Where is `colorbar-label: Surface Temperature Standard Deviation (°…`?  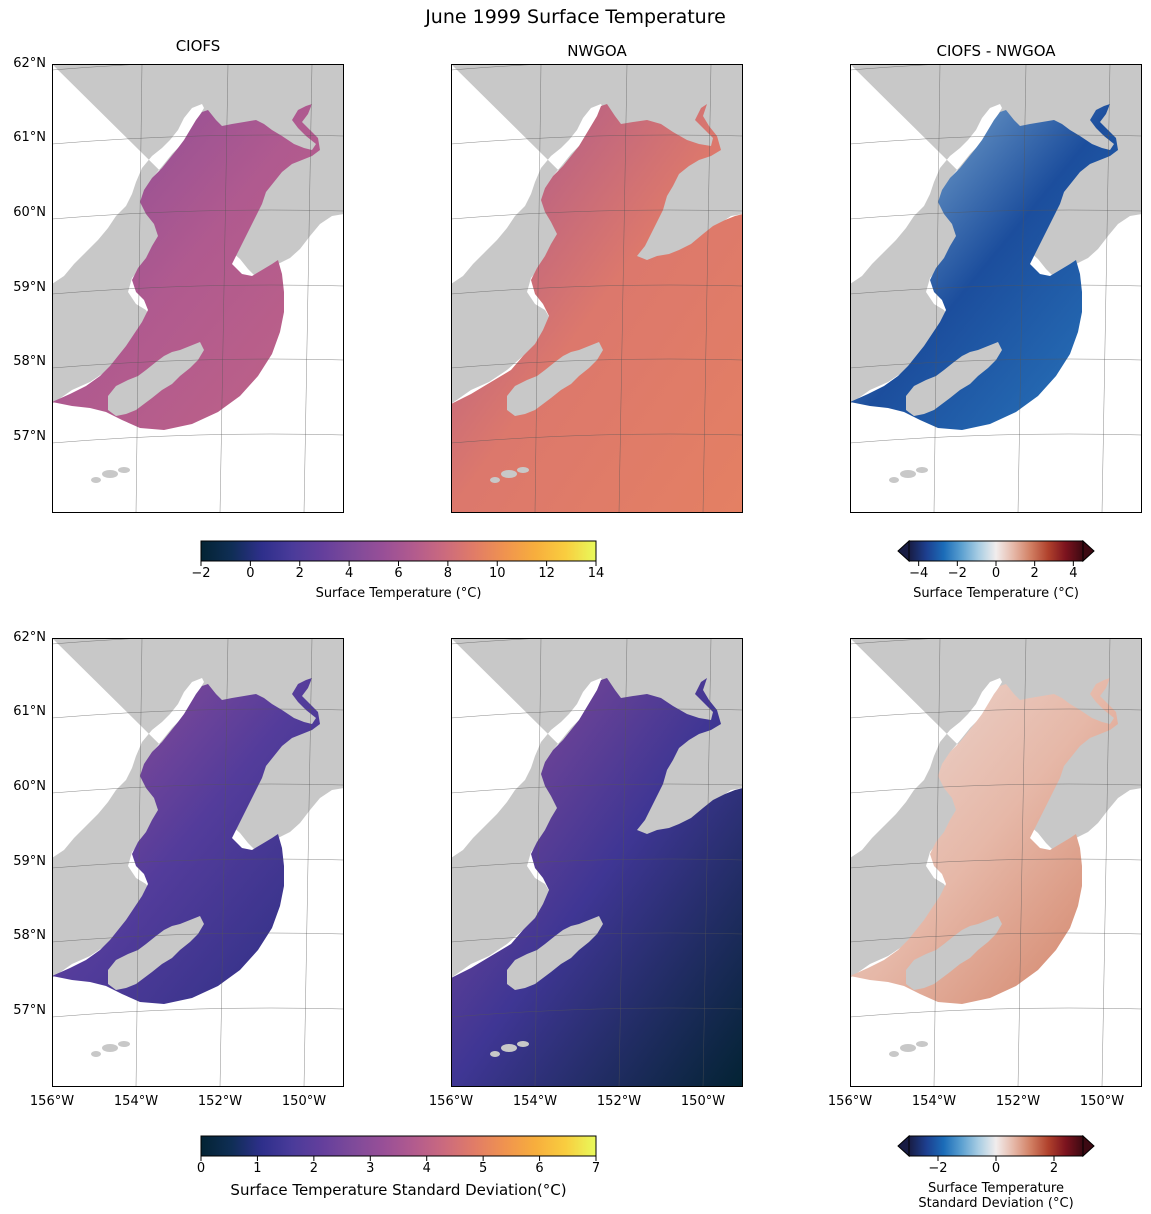 colorbar-label: Surface Temperature Standard Deviation (°… is located at coordinates (996, 1196).